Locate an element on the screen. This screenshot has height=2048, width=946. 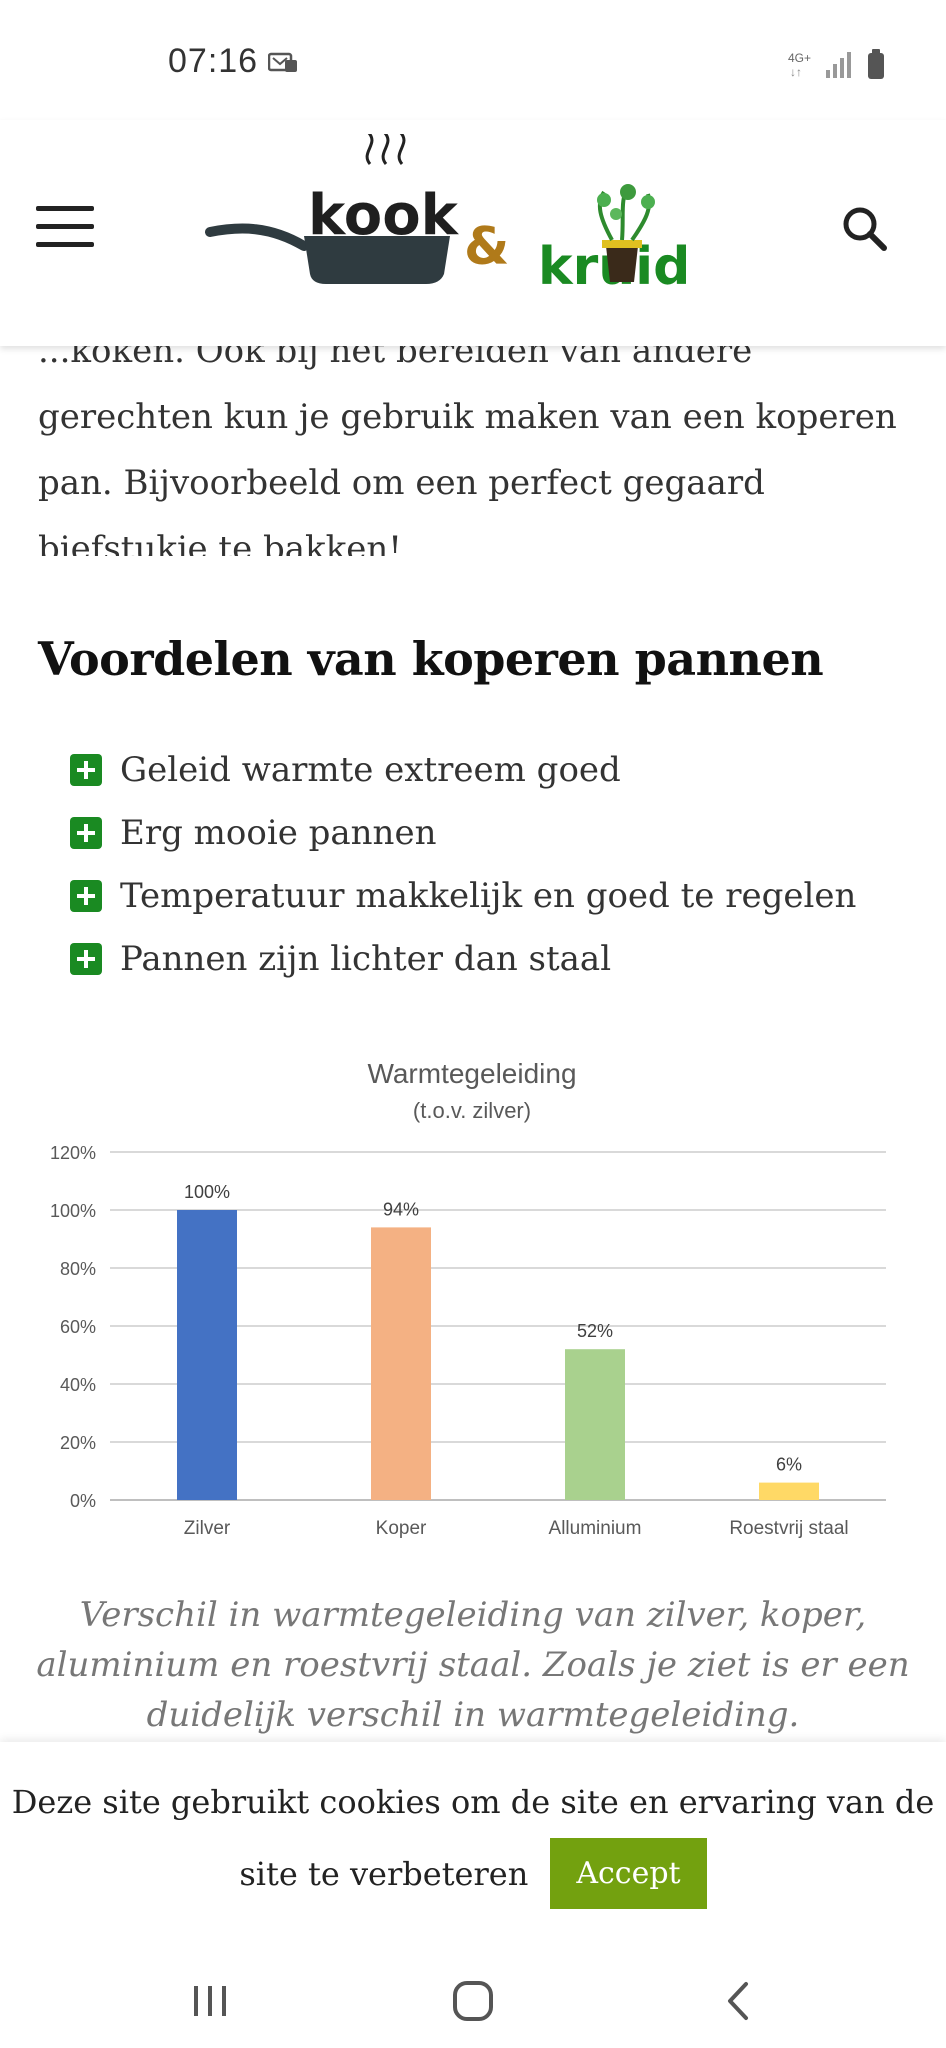
accept-cookies-button: Accept is located at coordinates (628, 1873).